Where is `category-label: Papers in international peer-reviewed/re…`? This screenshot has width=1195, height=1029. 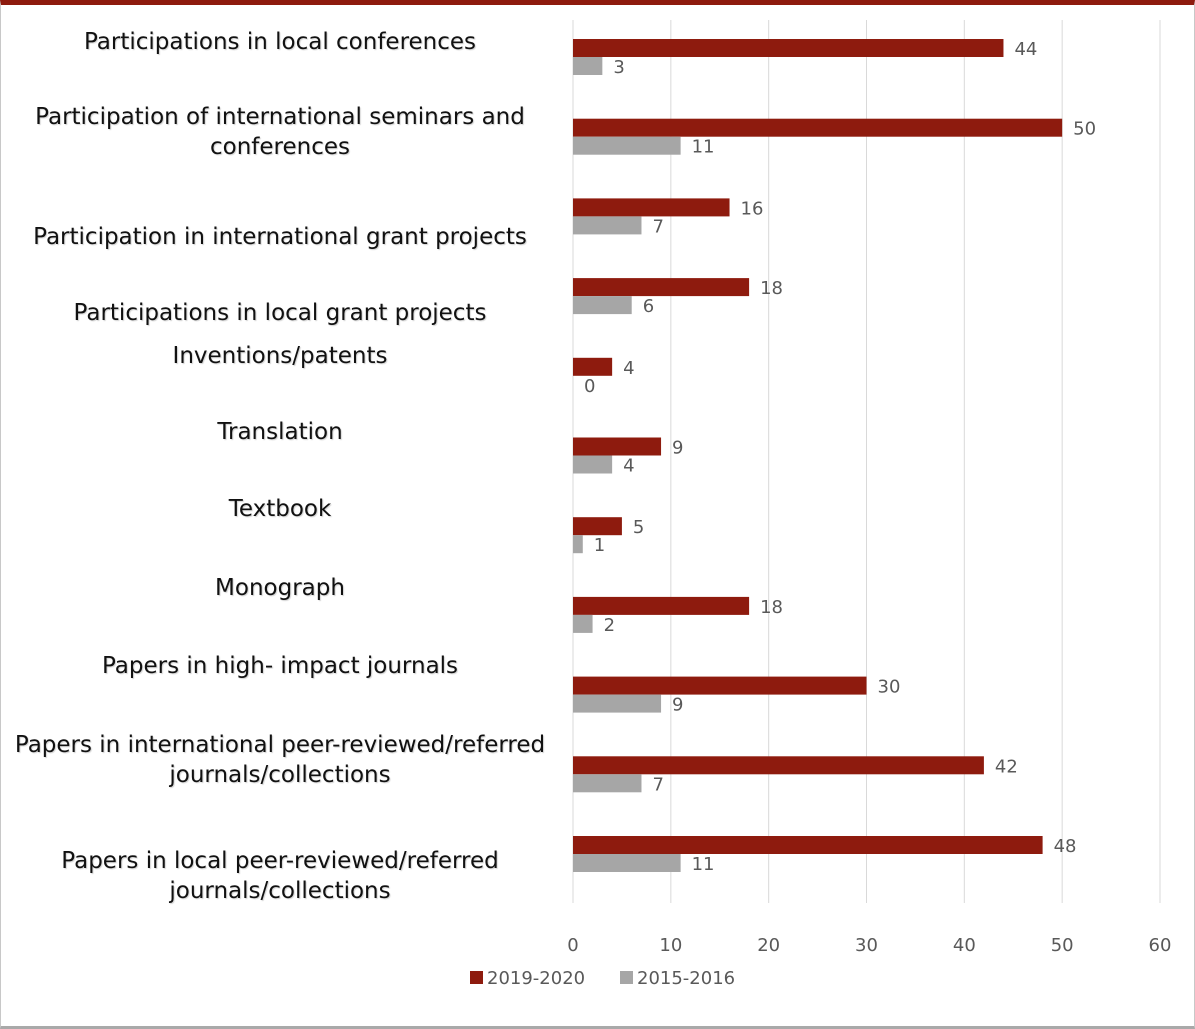 category-label: Papers in international peer-reviewed/re… is located at coordinates (280, 760).